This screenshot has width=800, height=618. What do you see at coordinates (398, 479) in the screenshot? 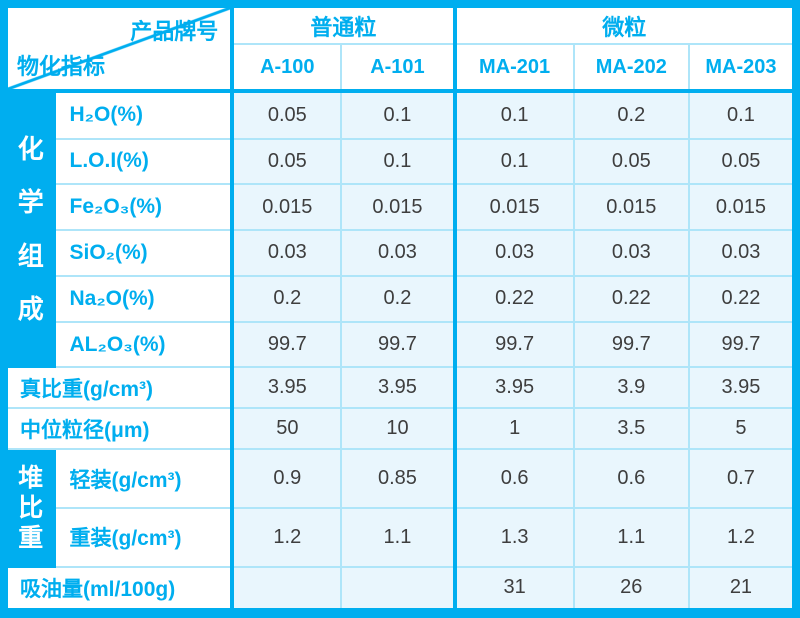
I see `data-cell: 0.85` at bounding box center [398, 479].